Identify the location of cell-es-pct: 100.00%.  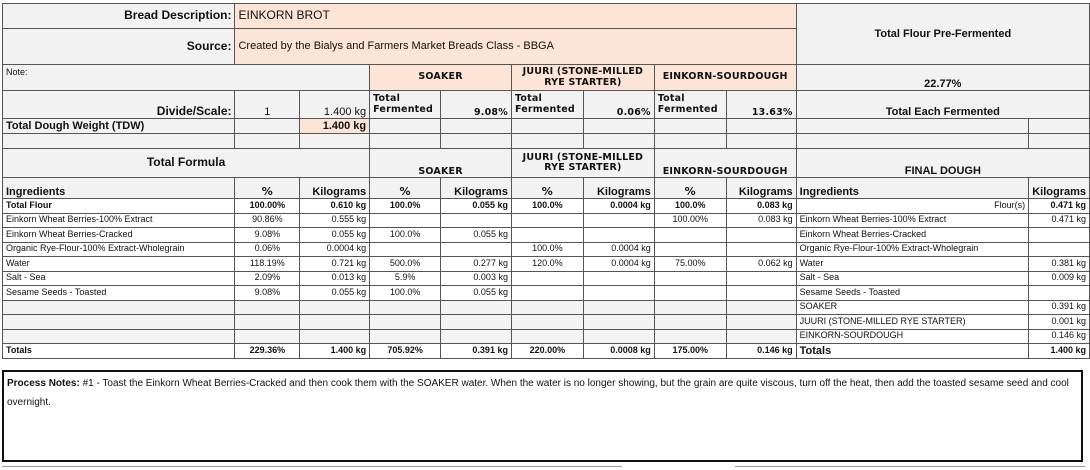
(690, 220).